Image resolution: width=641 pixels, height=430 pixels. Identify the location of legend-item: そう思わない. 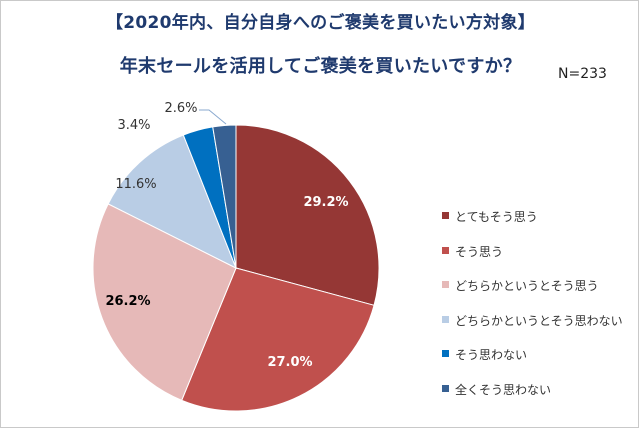
(538, 363).